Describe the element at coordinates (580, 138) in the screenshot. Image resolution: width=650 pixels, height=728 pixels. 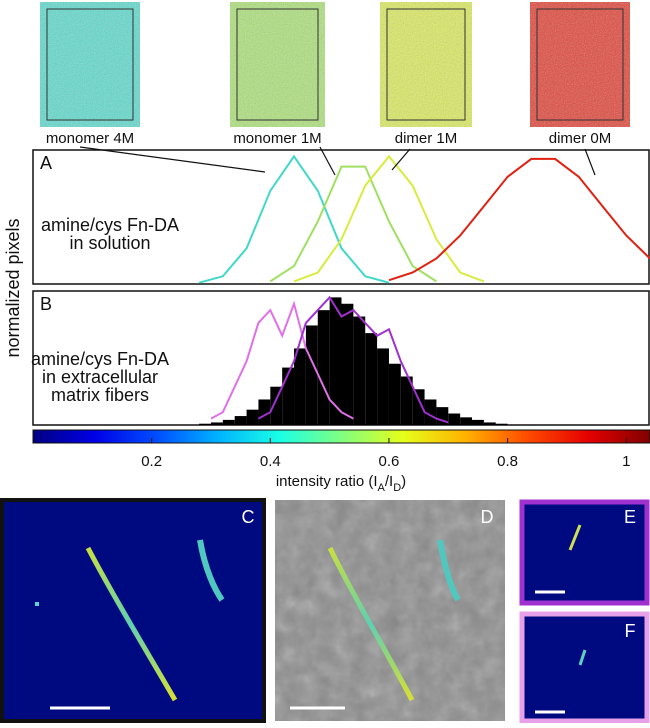
I see `legend-label: dimer 0M` at that location.